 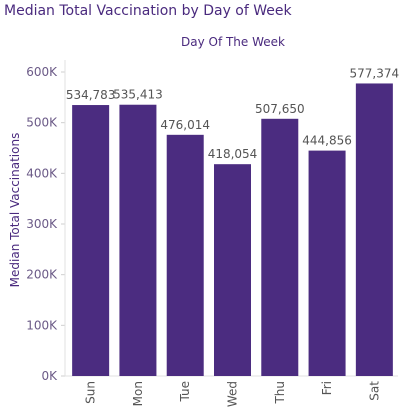 I want to click on bar-sat, so click(x=374, y=229).